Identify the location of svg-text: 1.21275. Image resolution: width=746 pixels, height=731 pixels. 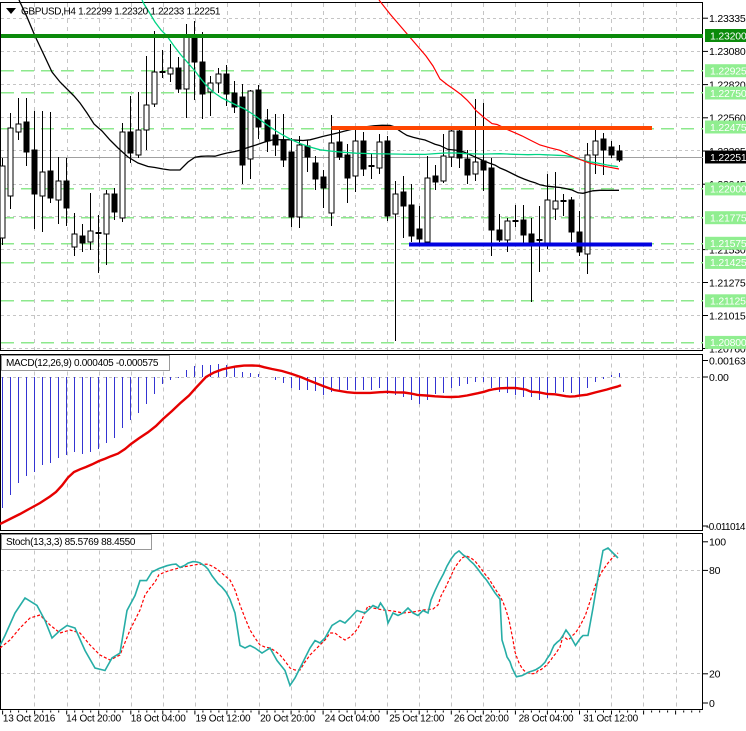
(727, 283).